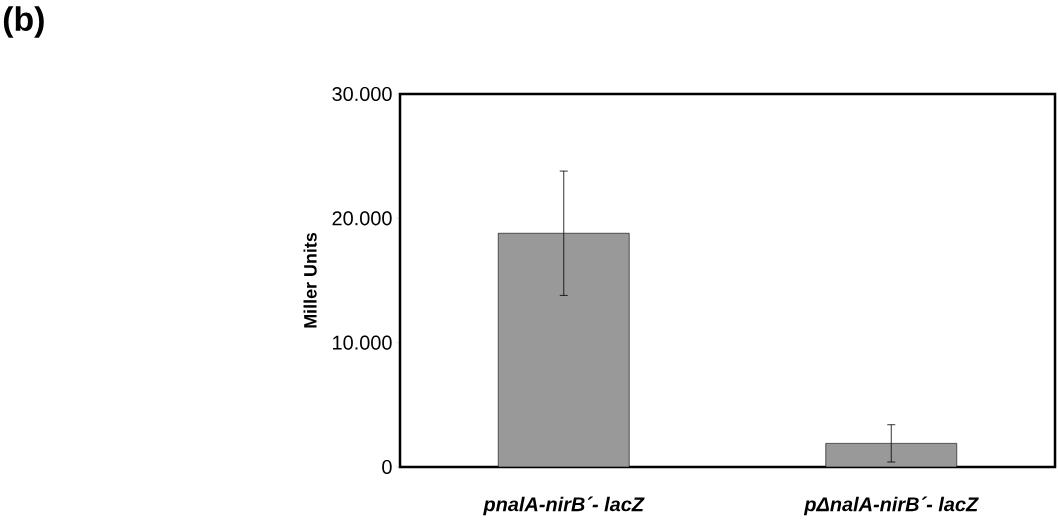 This screenshot has width=1058, height=528. I want to click on y-tick-label: 20.000, so click(362, 218).